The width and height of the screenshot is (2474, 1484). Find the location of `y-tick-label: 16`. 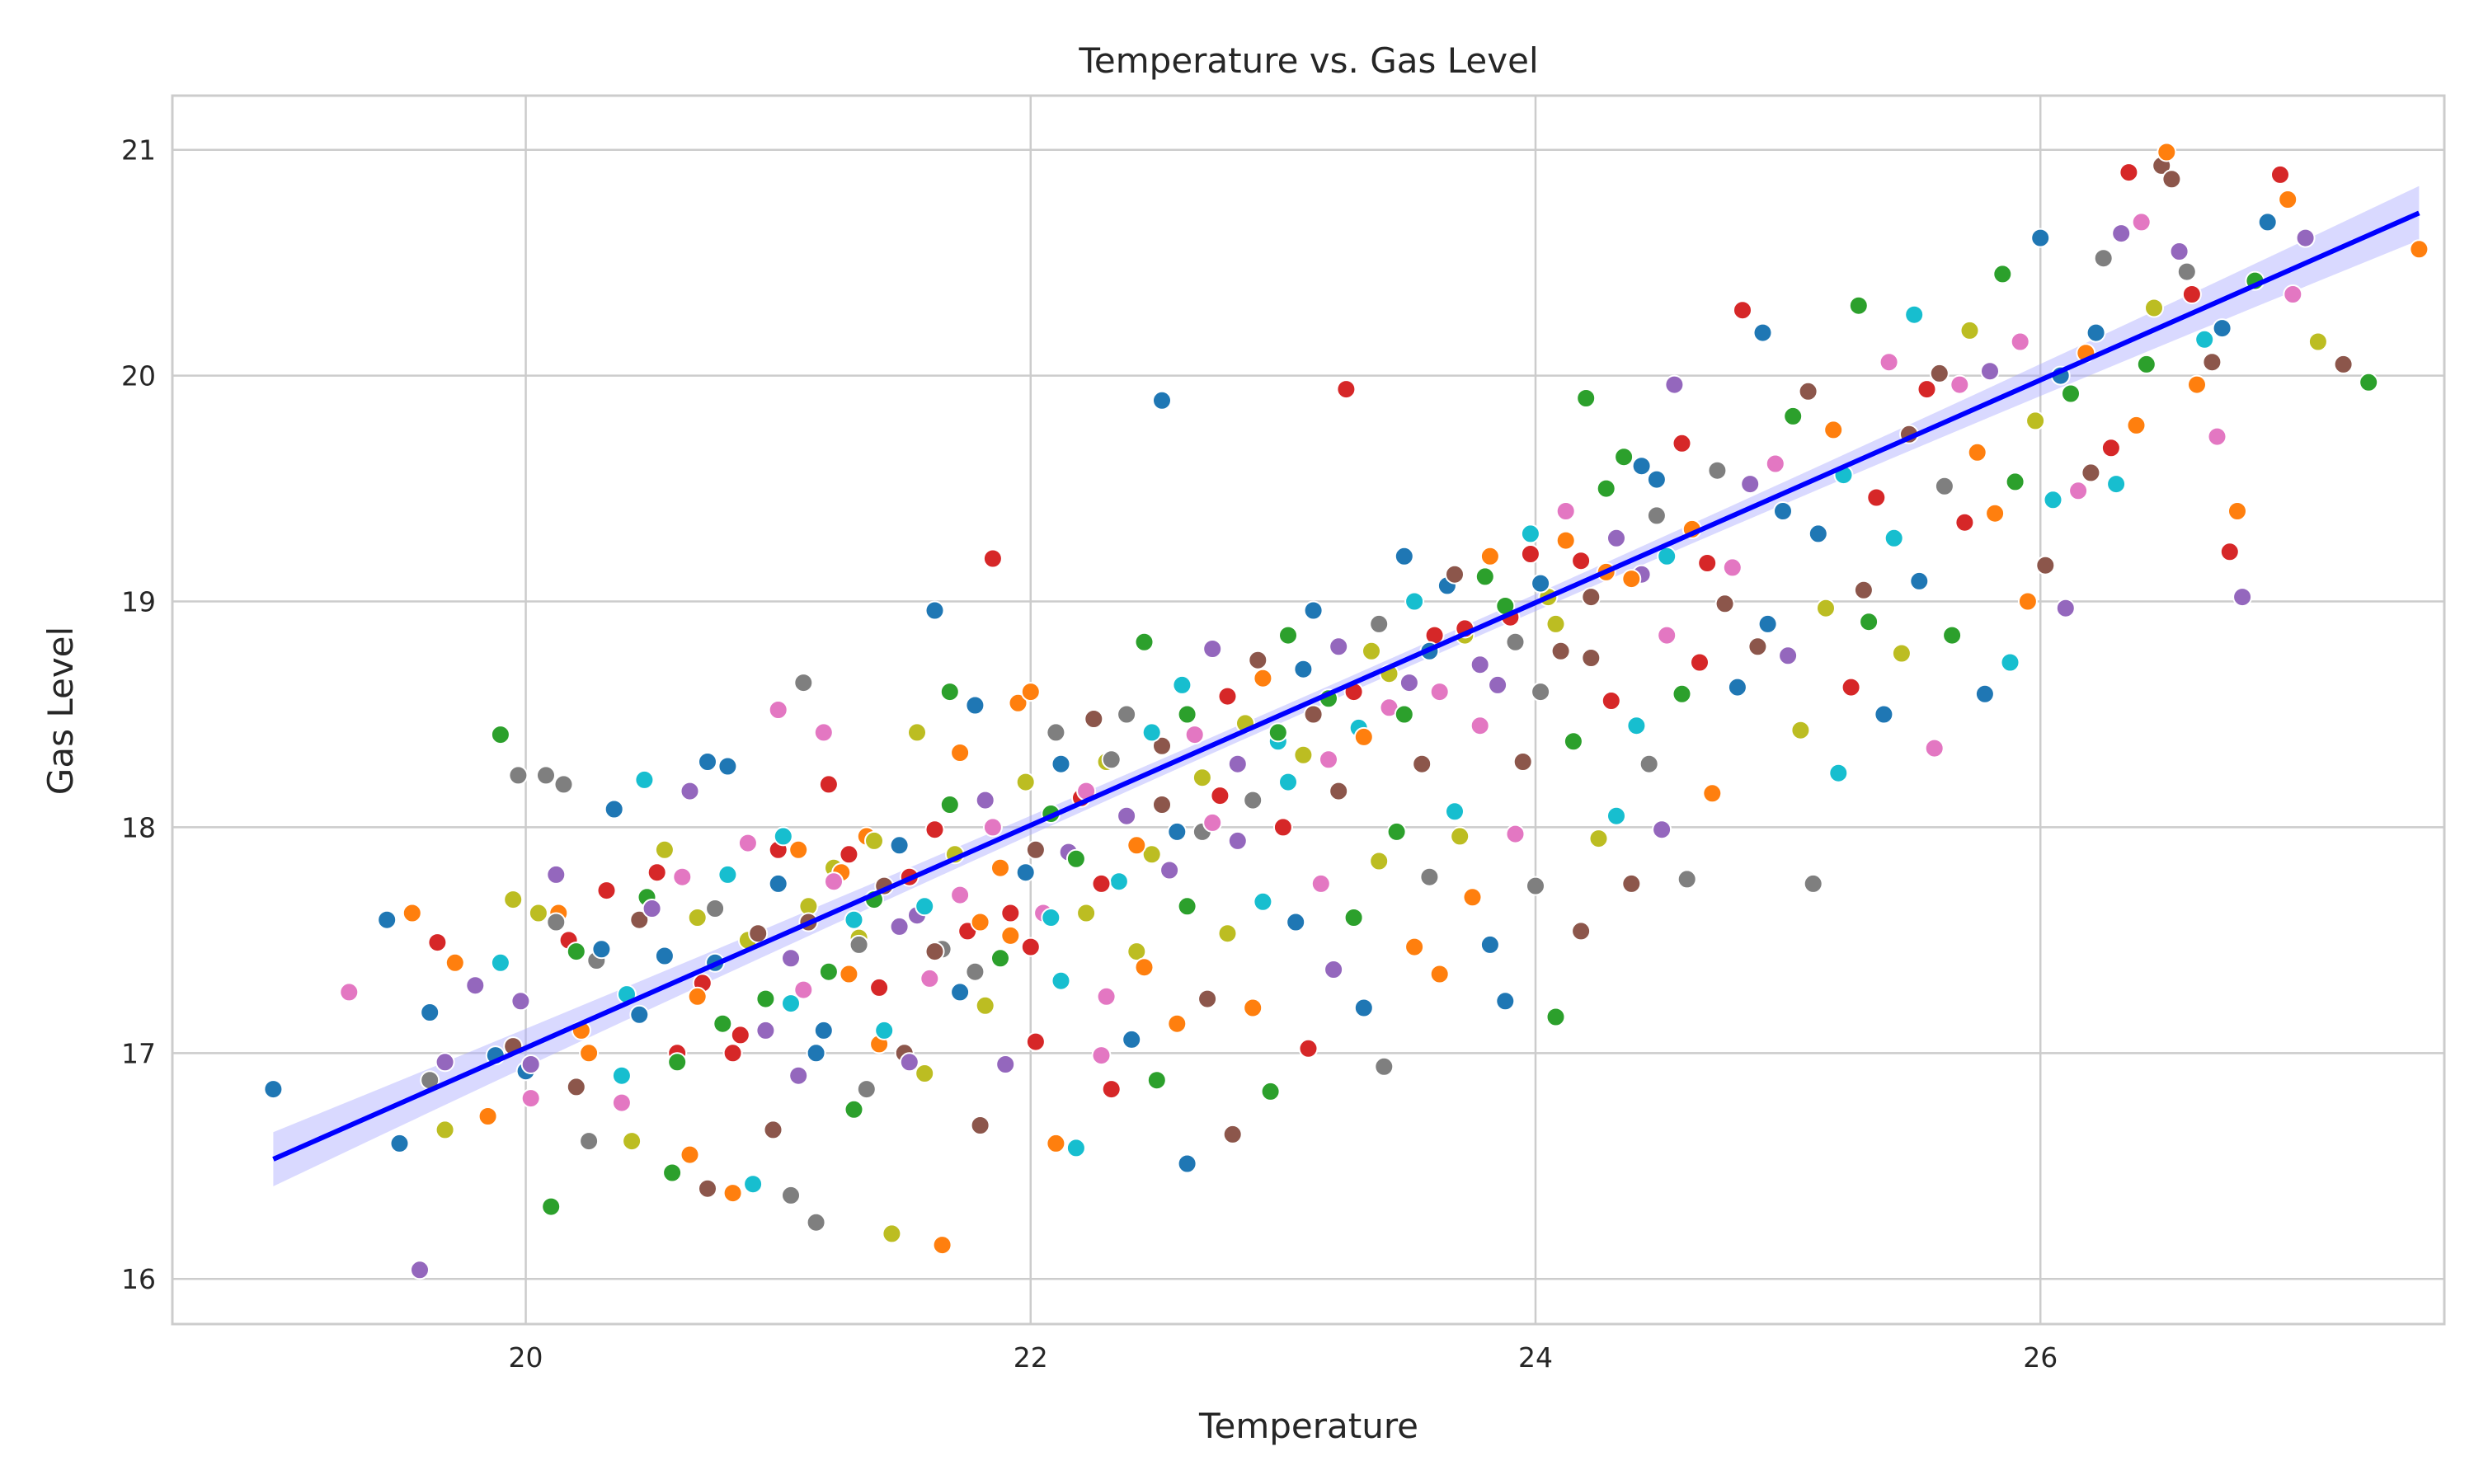

y-tick-label: 16 is located at coordinates (138, 1279).